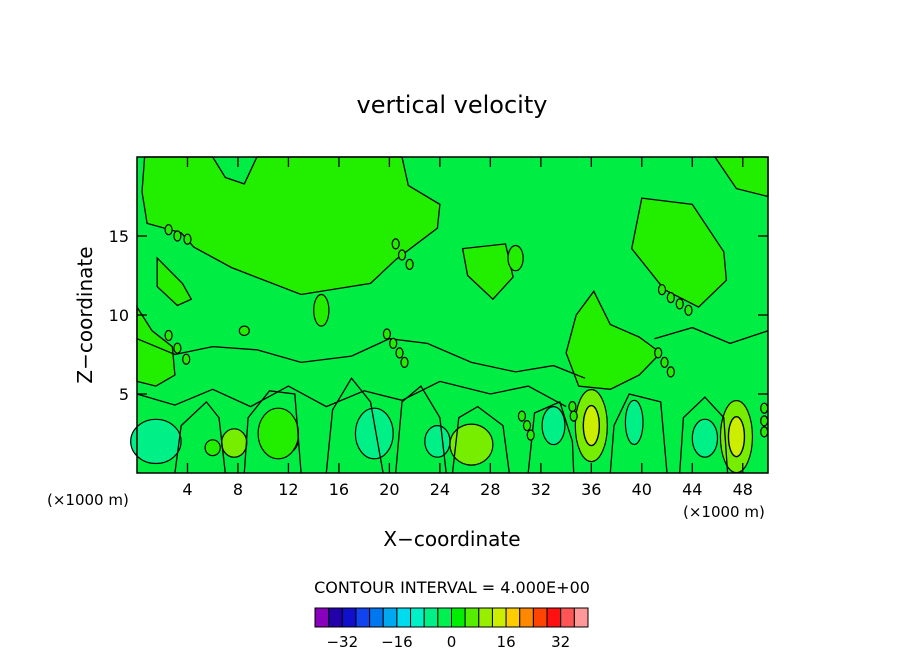 Image resolution: width=904 pixels, height=654 pixels. Describe the element at coordinates (452, 105) in the screenshot. I see `chart-title: vertical velocity` at that location.